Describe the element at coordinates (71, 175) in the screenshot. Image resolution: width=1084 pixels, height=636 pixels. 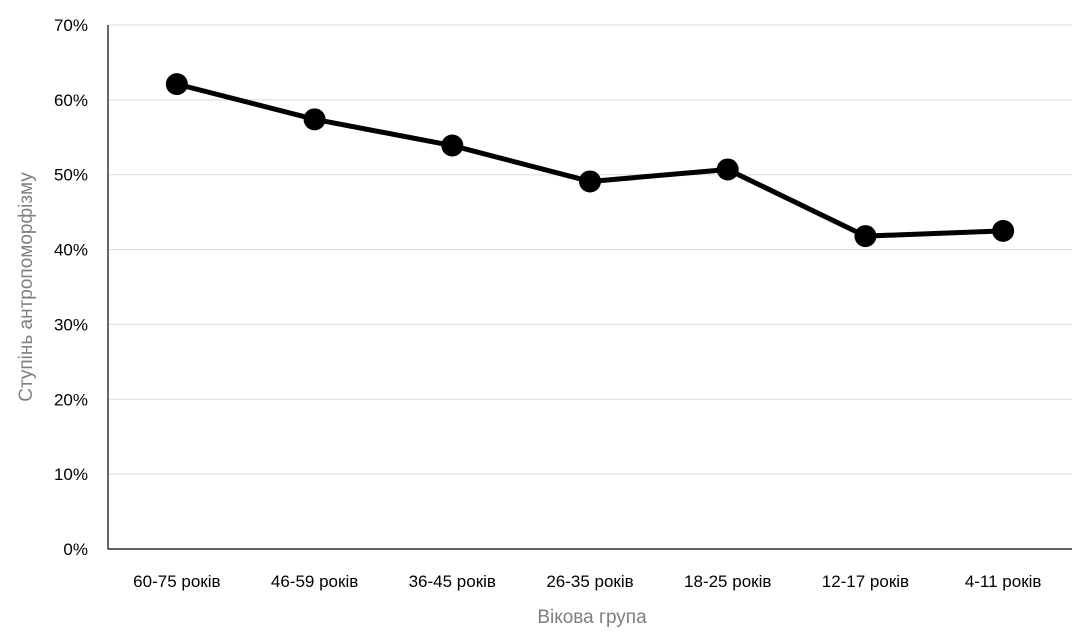
I see `y-tick-label: 50%` at that location.